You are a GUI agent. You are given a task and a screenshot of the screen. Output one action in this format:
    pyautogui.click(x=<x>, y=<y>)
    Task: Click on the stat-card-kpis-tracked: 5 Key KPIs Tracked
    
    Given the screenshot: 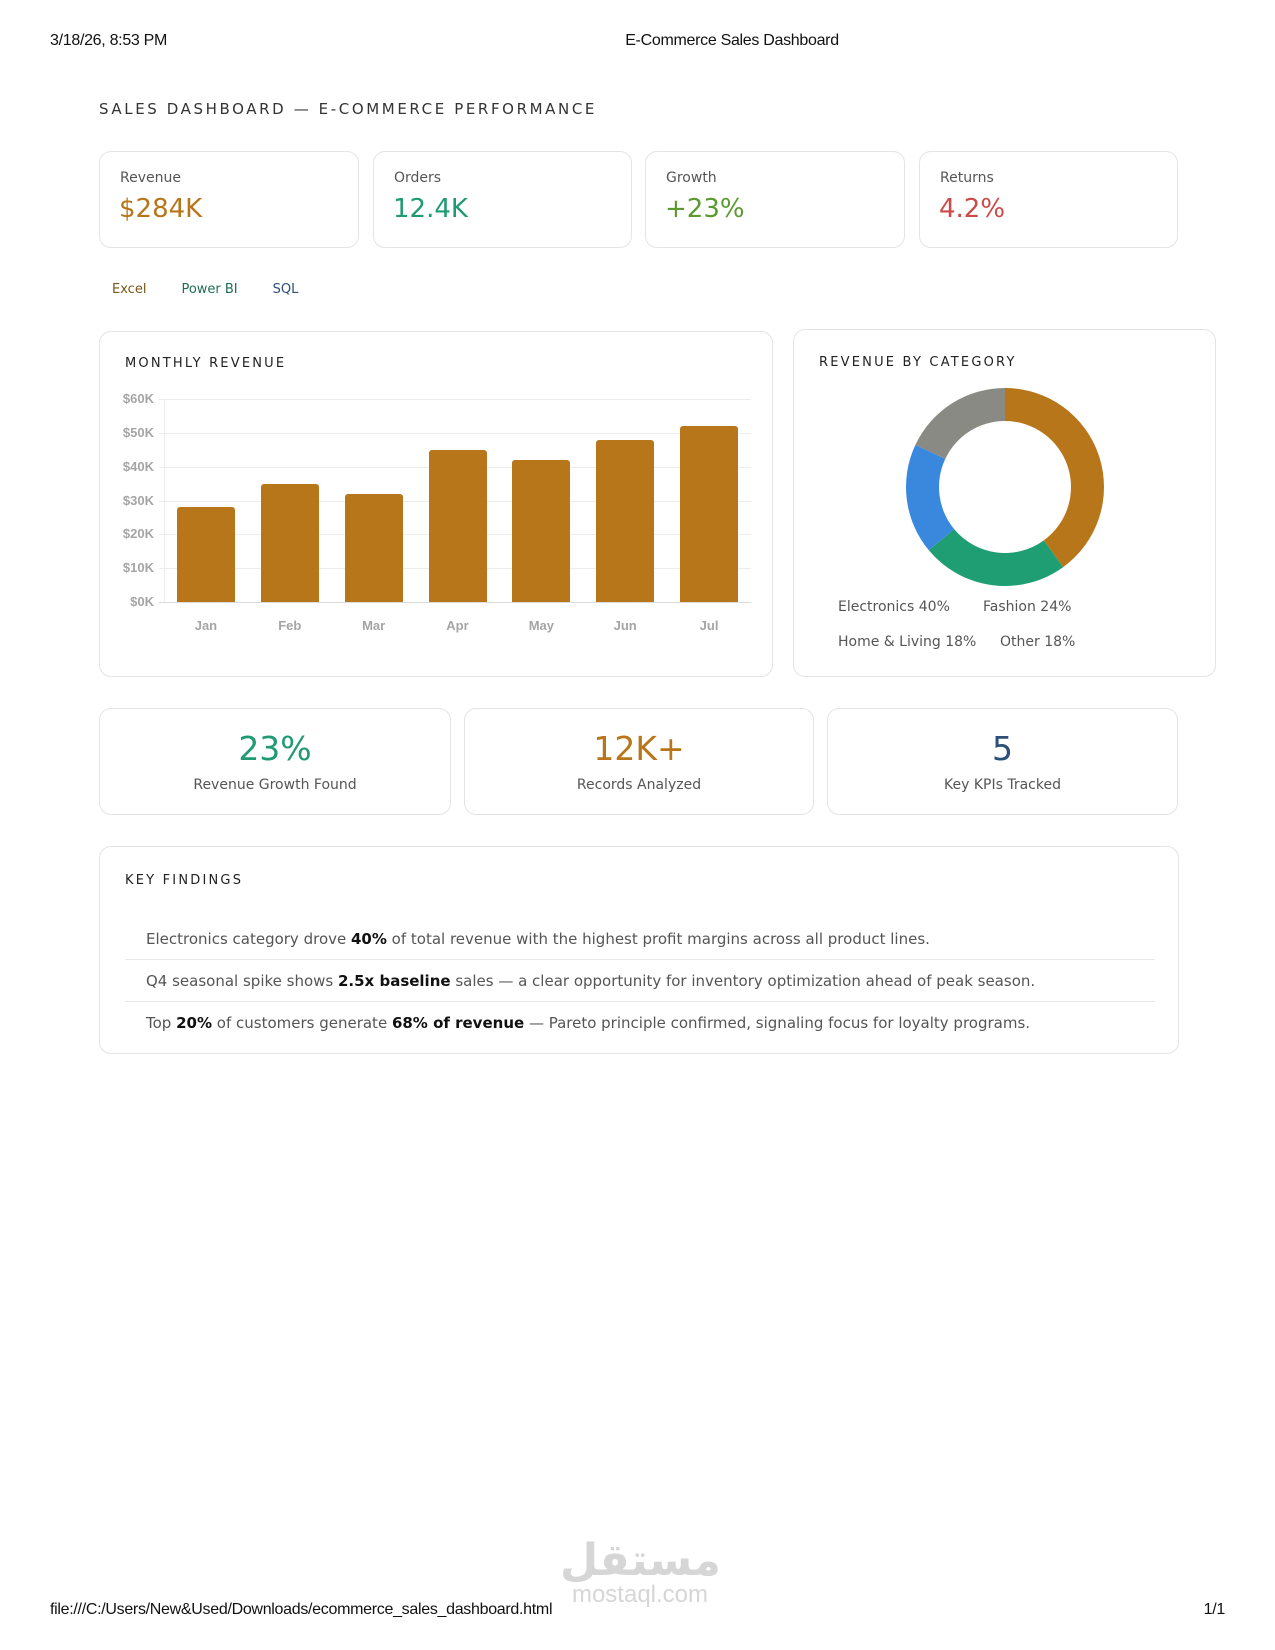 What is the action you would take?
    pyautogui.click(x=1002, y=761)
    